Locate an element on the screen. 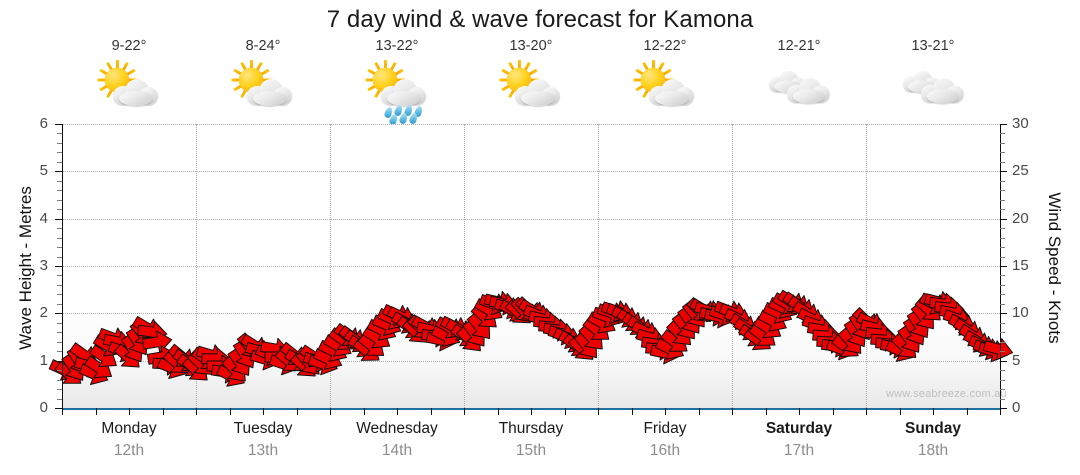 The height and width of the screenshot is (475, 1080). y-axis-right-tick-label: 5 is located at coordinates (1016, 360).